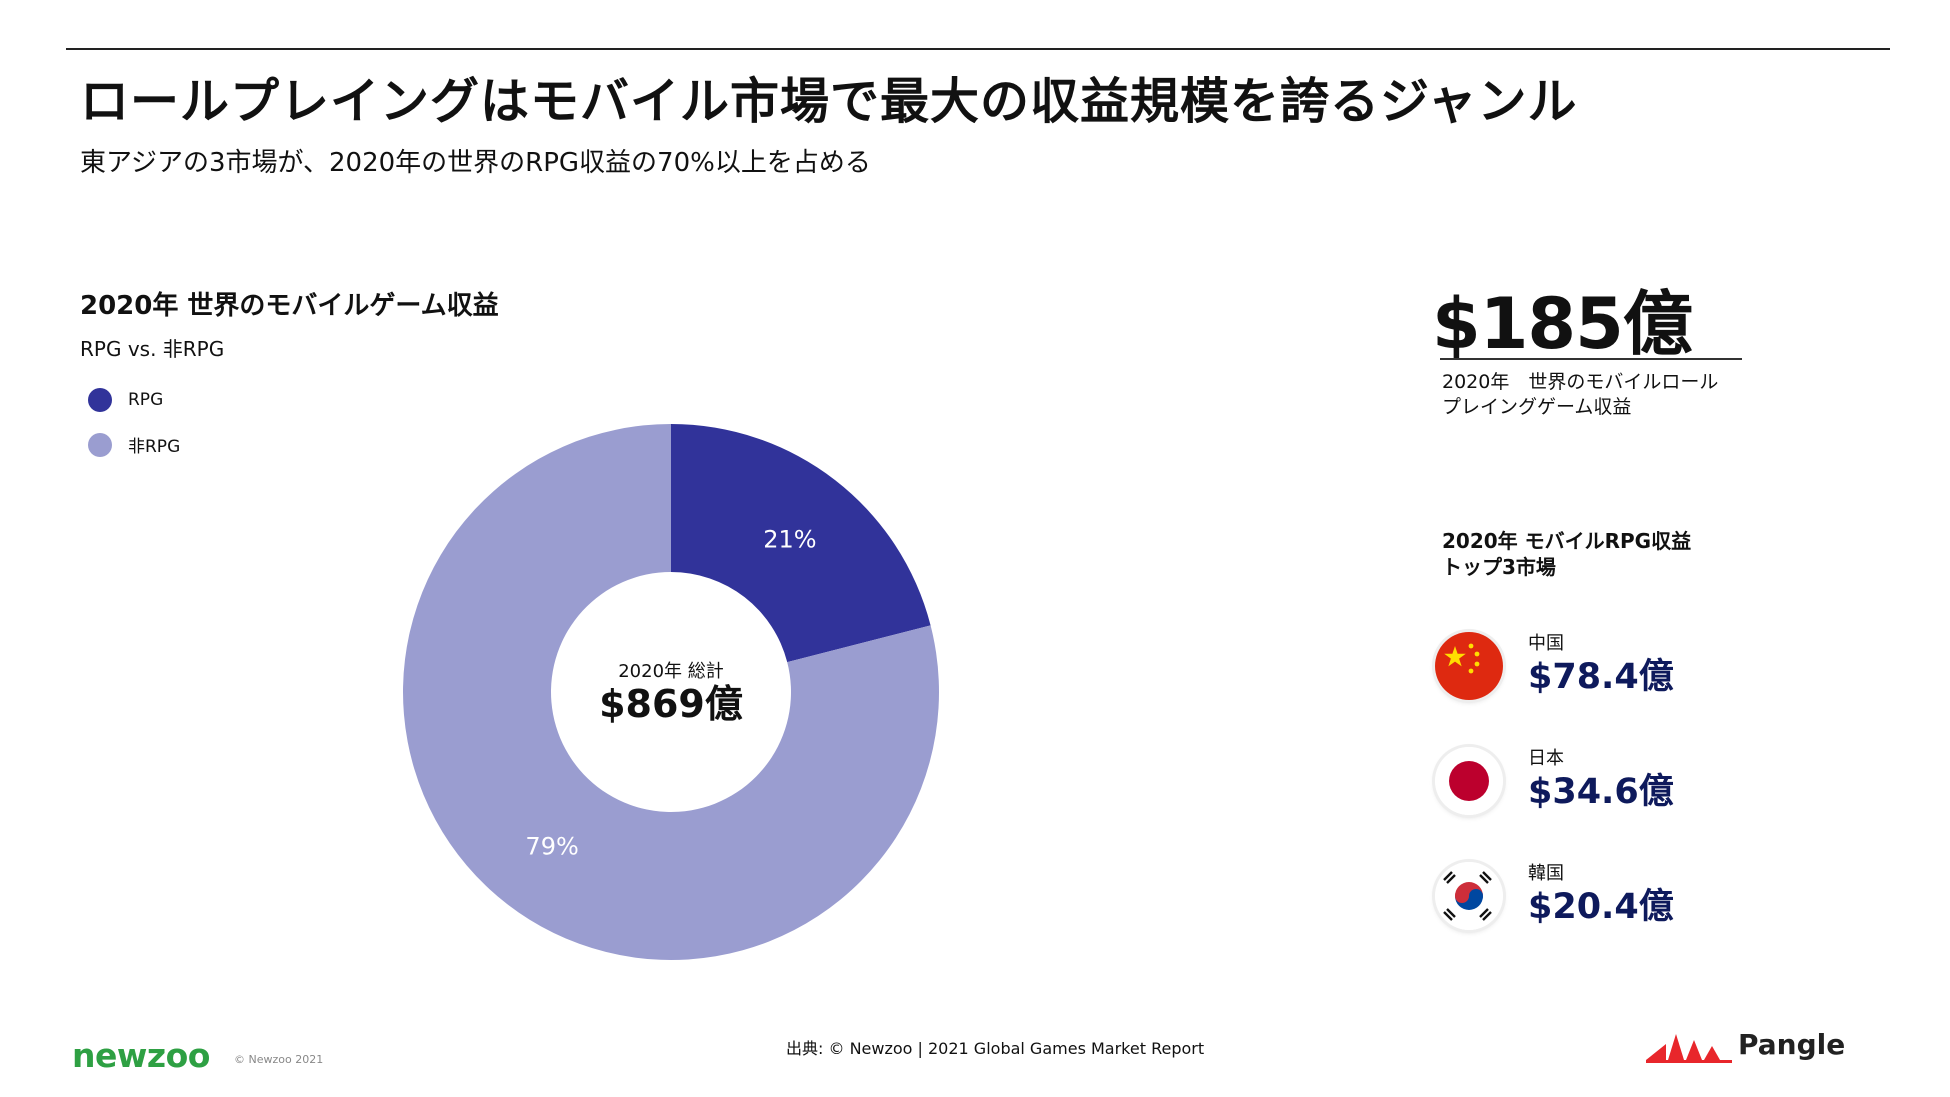  Describe the element at coordinates (475, 163) in the screenshot. I see `page-subtitle: 東アジアの3市場が、2020年の世界のRPG収益の70%以上を占める` at that location.